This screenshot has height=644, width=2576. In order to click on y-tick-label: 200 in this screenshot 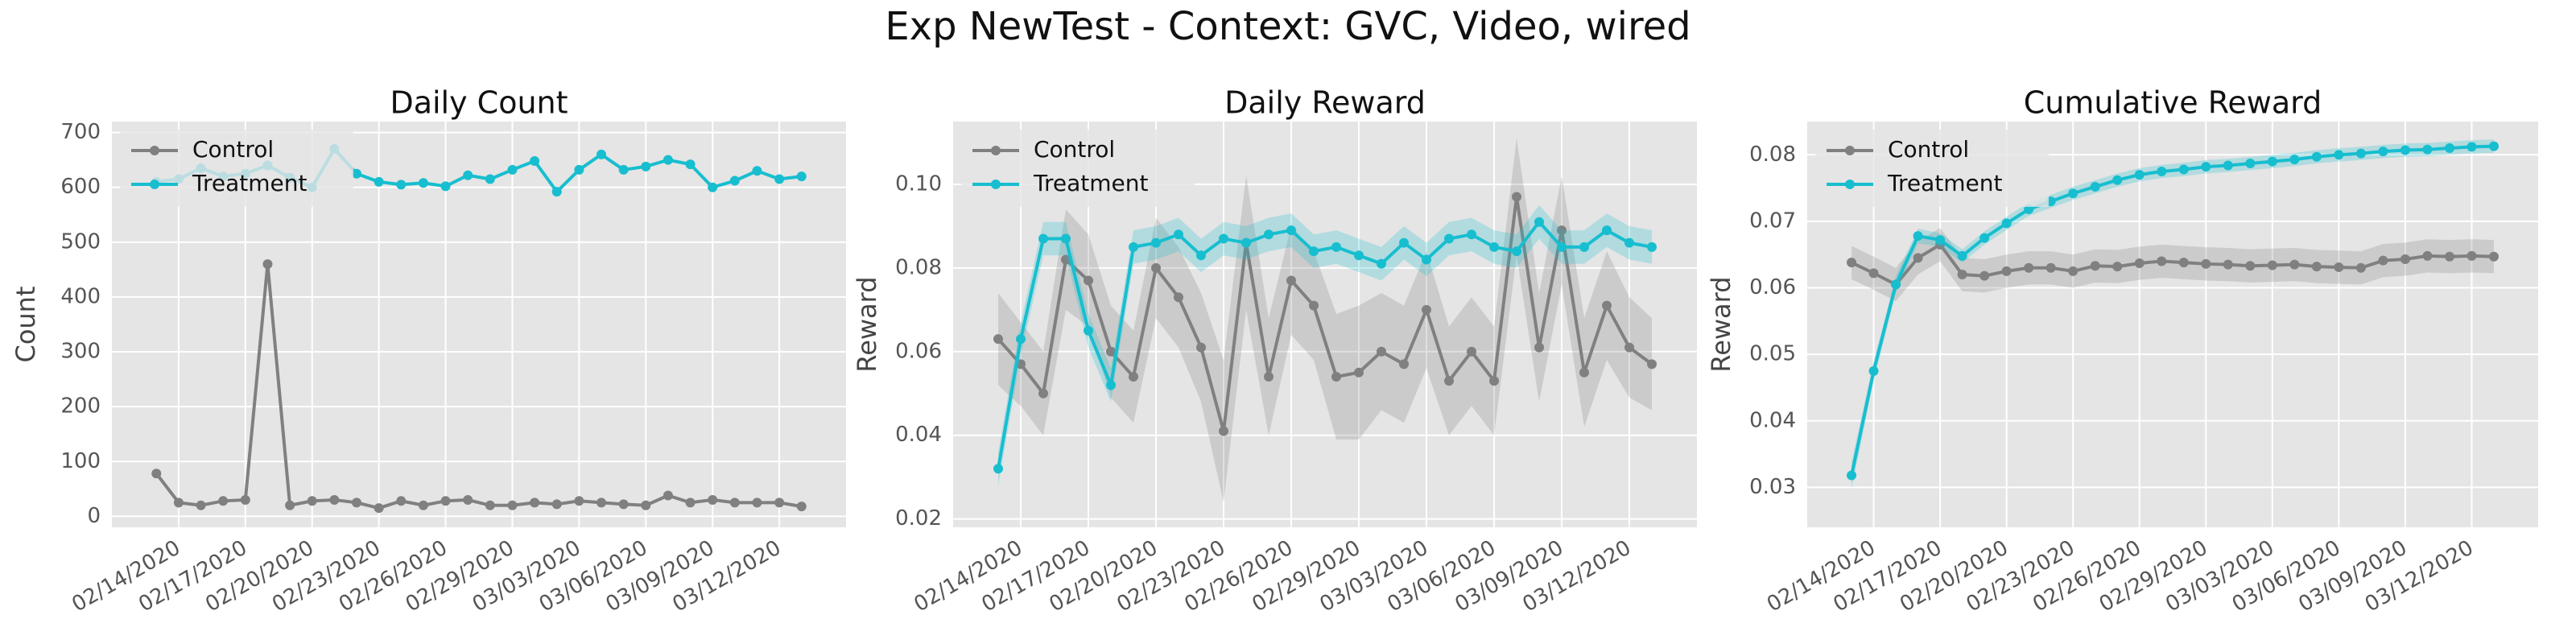, I will do `click(80, 406)`.